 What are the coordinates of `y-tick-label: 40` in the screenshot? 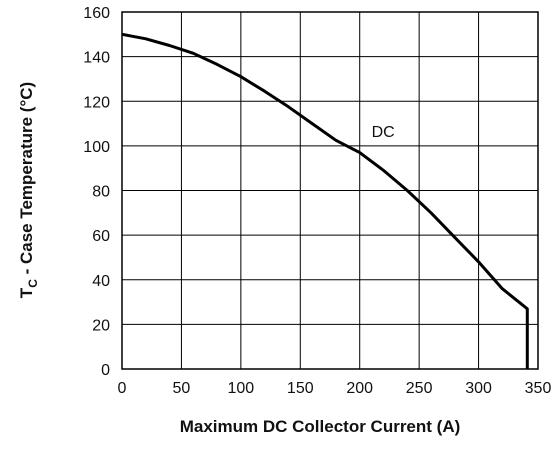 It's located at (101, 281).